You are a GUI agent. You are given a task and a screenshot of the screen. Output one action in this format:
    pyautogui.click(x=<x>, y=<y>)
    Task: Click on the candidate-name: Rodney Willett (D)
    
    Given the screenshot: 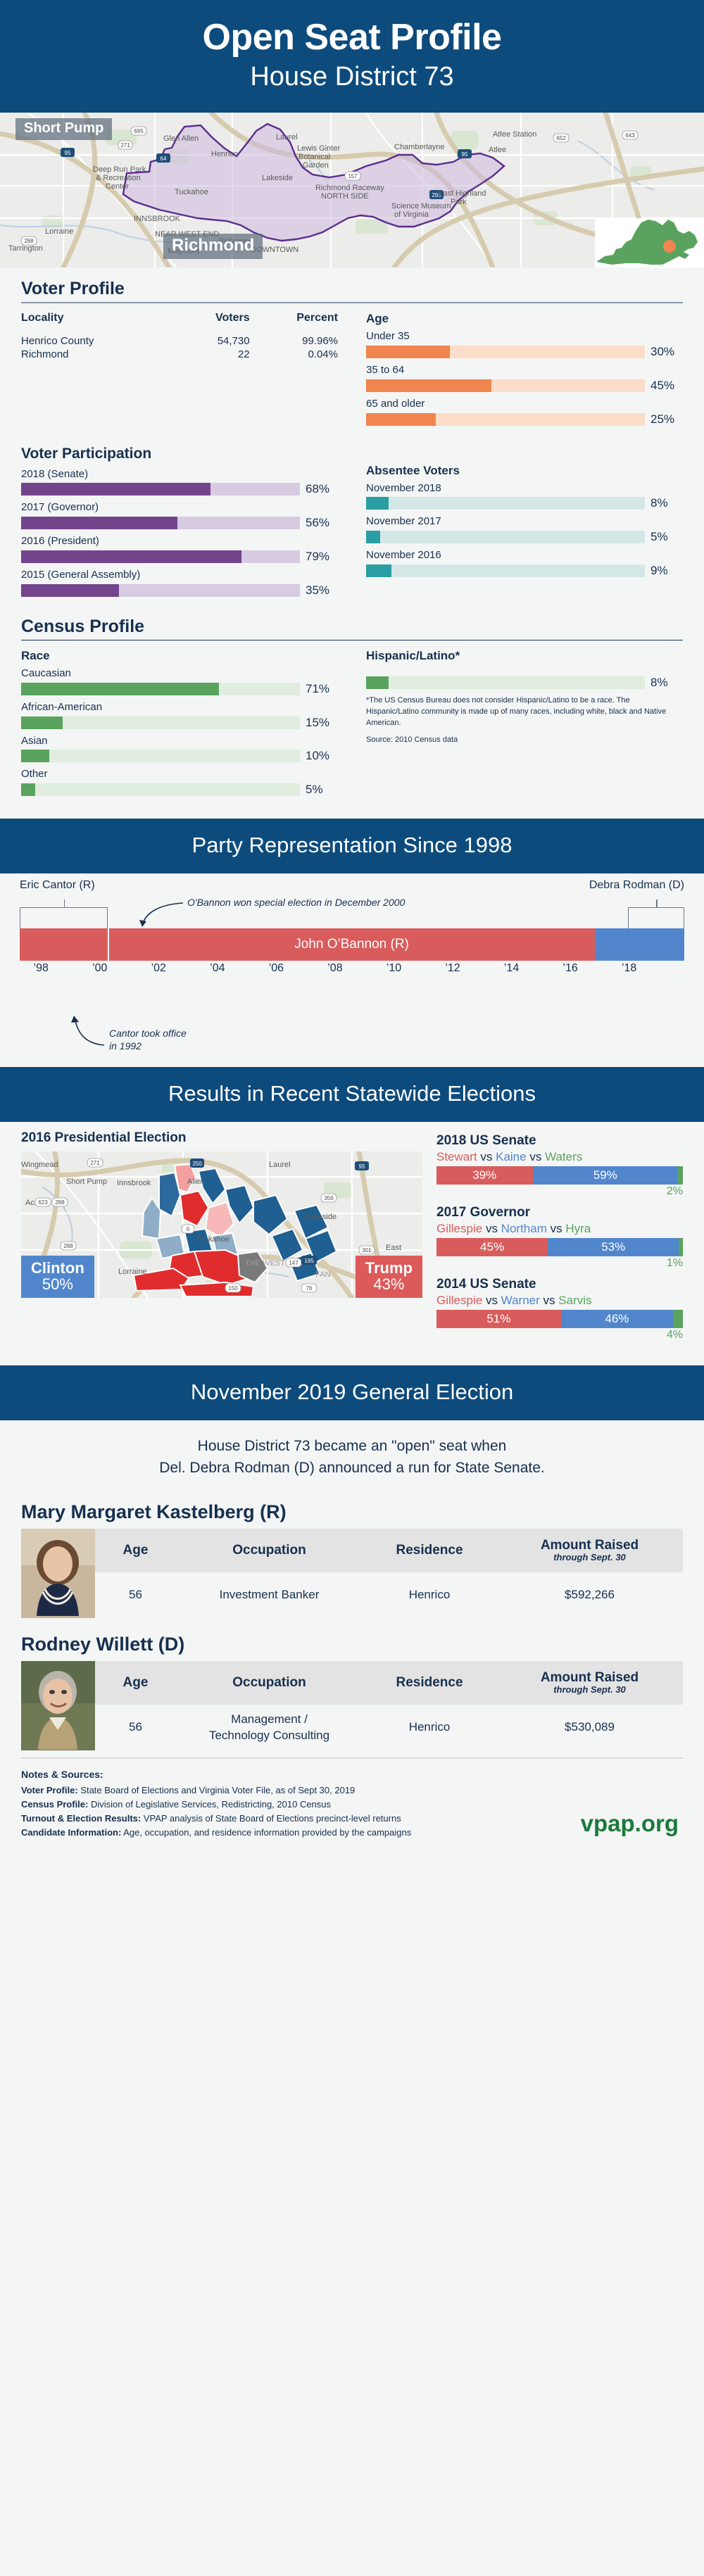 What is the action you would take?
    pyautogui.click(x=103, y=1644)
    